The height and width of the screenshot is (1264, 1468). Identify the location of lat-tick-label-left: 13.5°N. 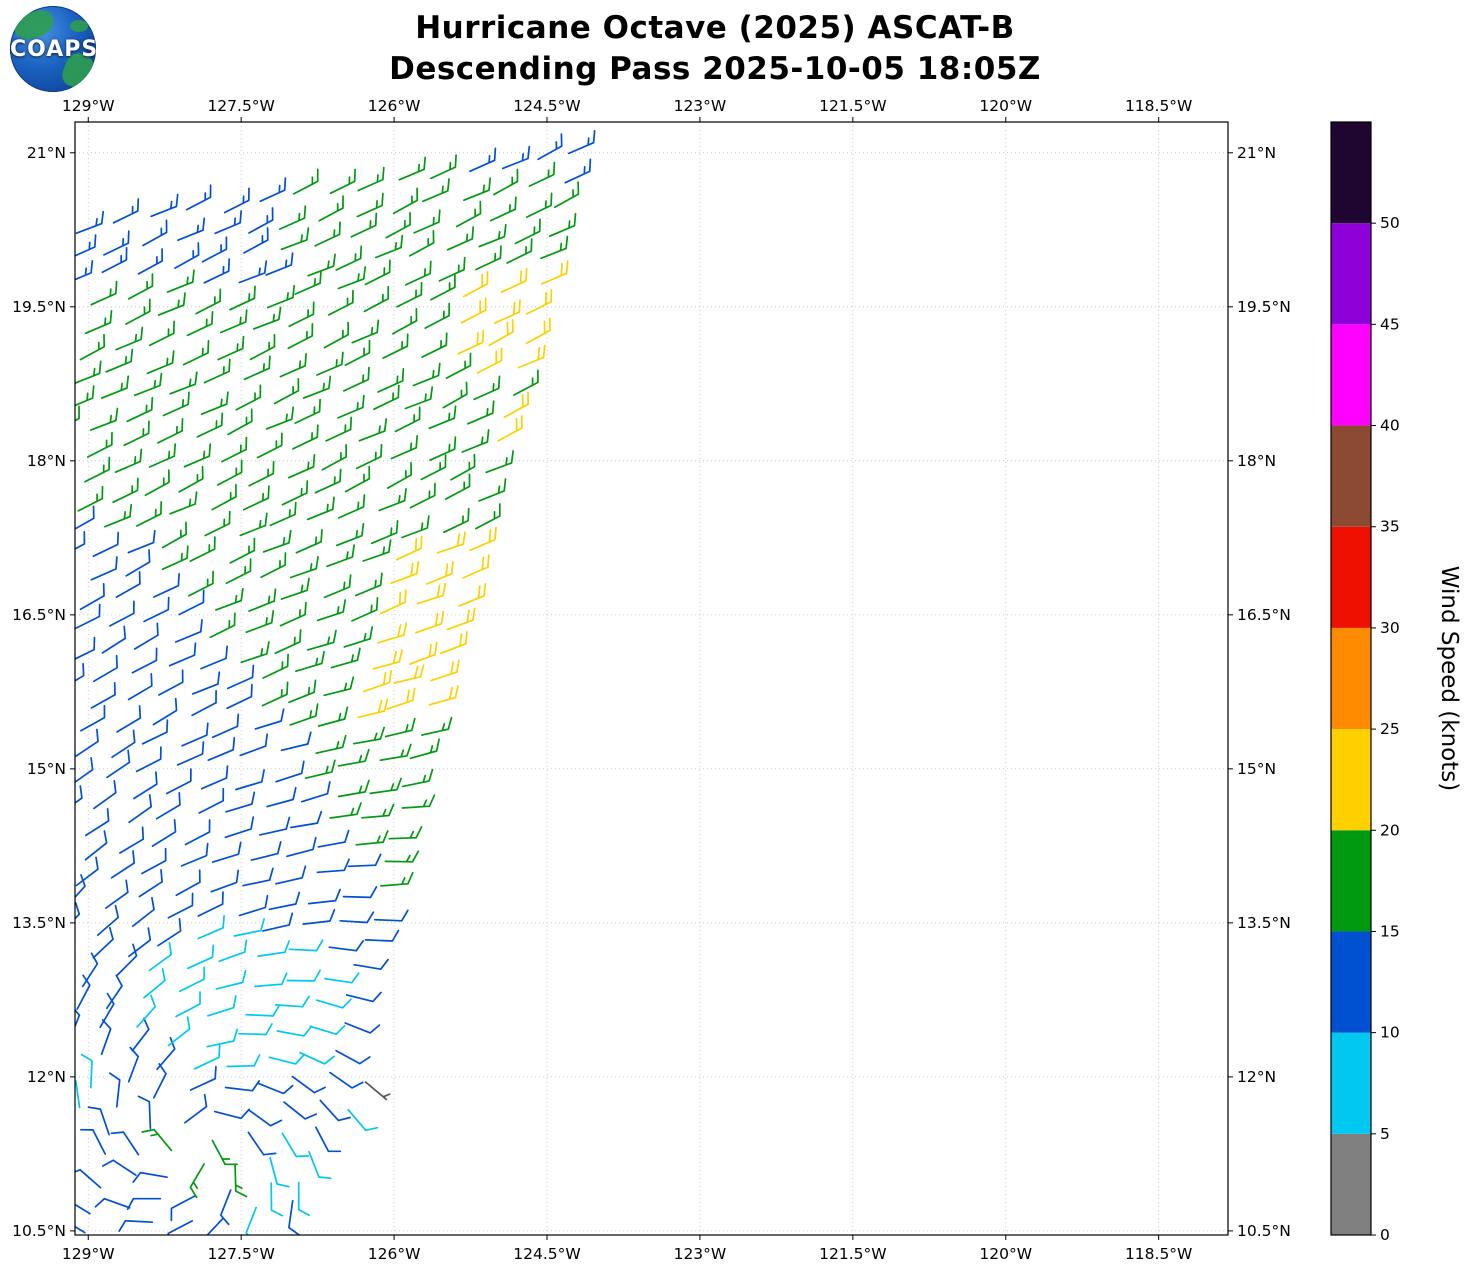
(39, 923).